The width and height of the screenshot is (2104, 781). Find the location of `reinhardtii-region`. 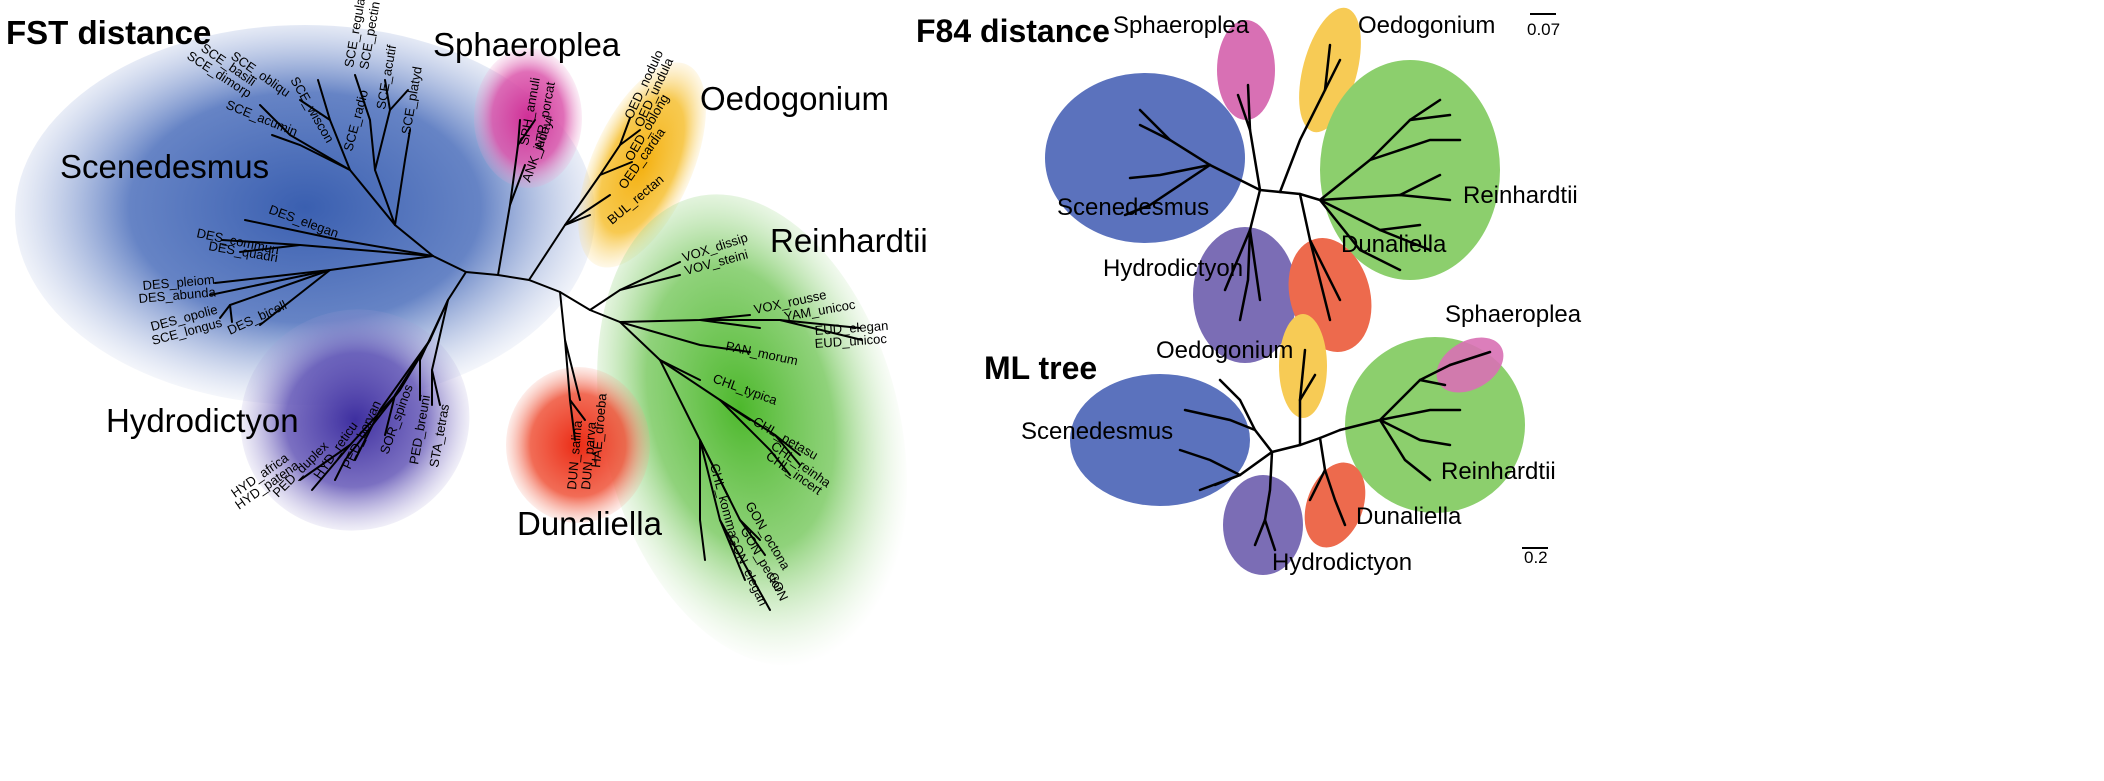

reinhardtii-region is located at coordinates (752, 430).